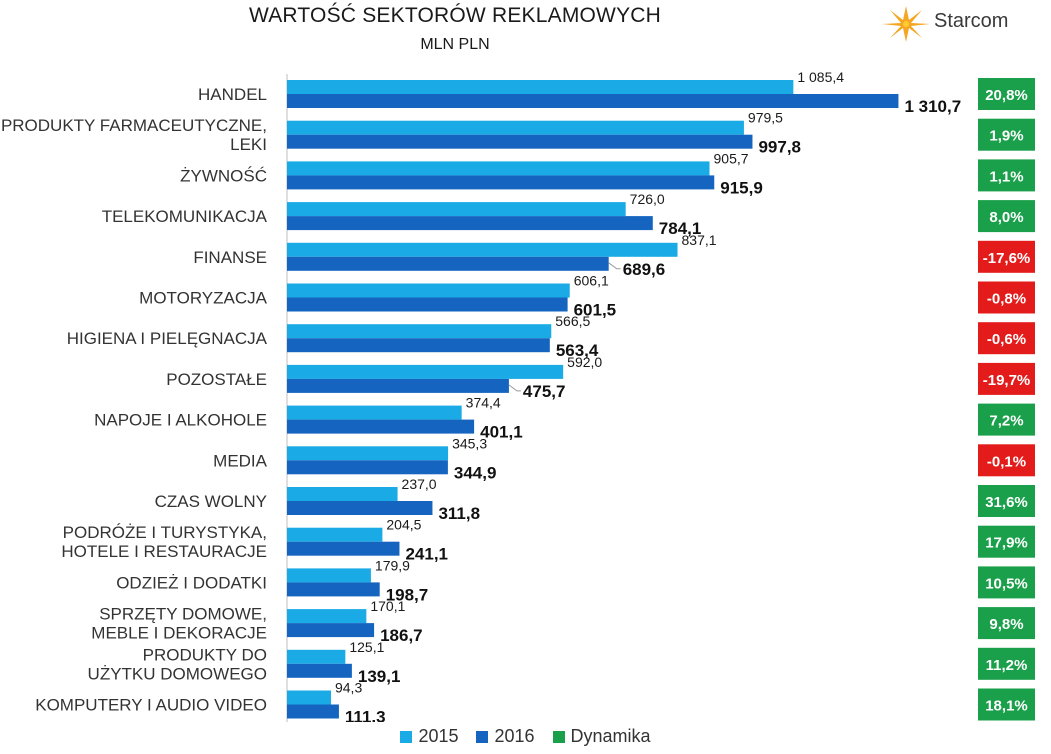  I want to click on category-label: POZOSTAŁE, so click(216, 379).